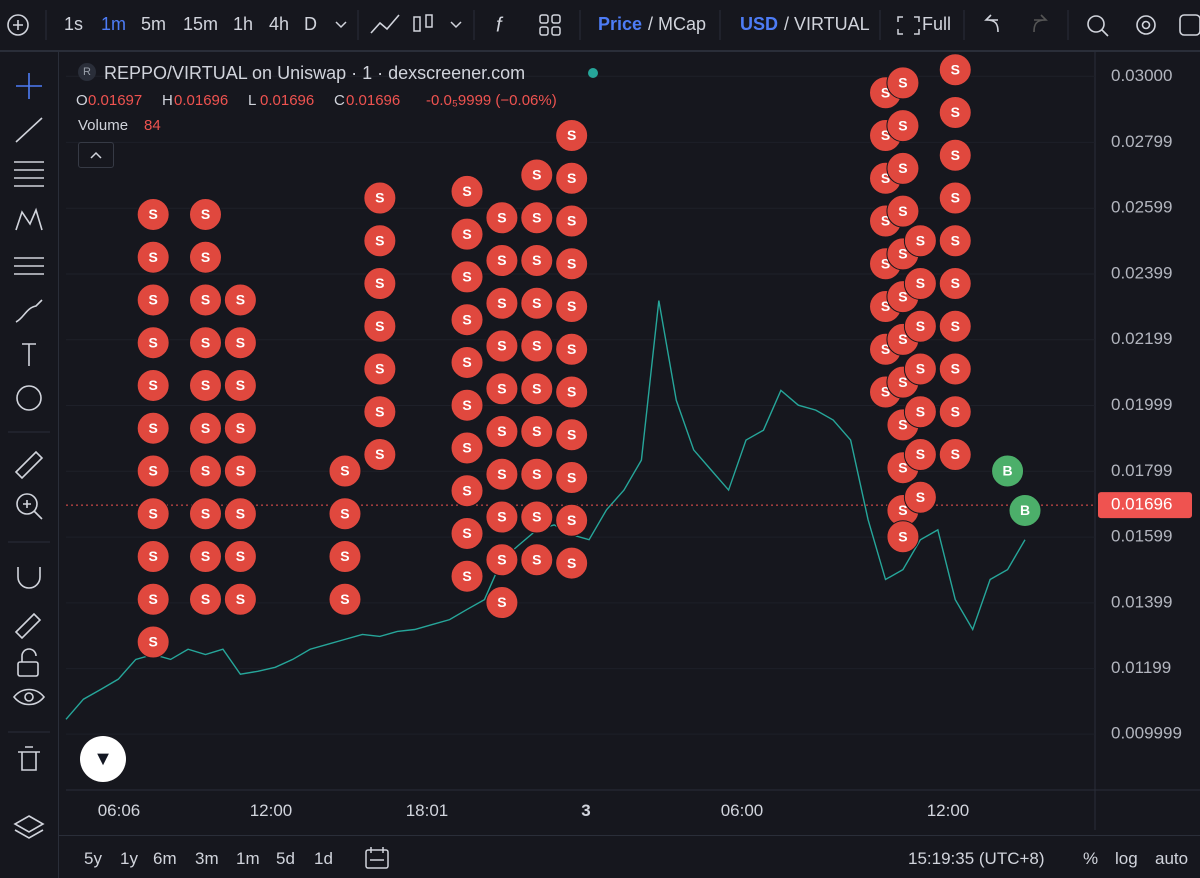  What do you see at coordinates (586, 810) in the screenshot?
I see `time-tick-label: 3` at bounding box center [586, 810].